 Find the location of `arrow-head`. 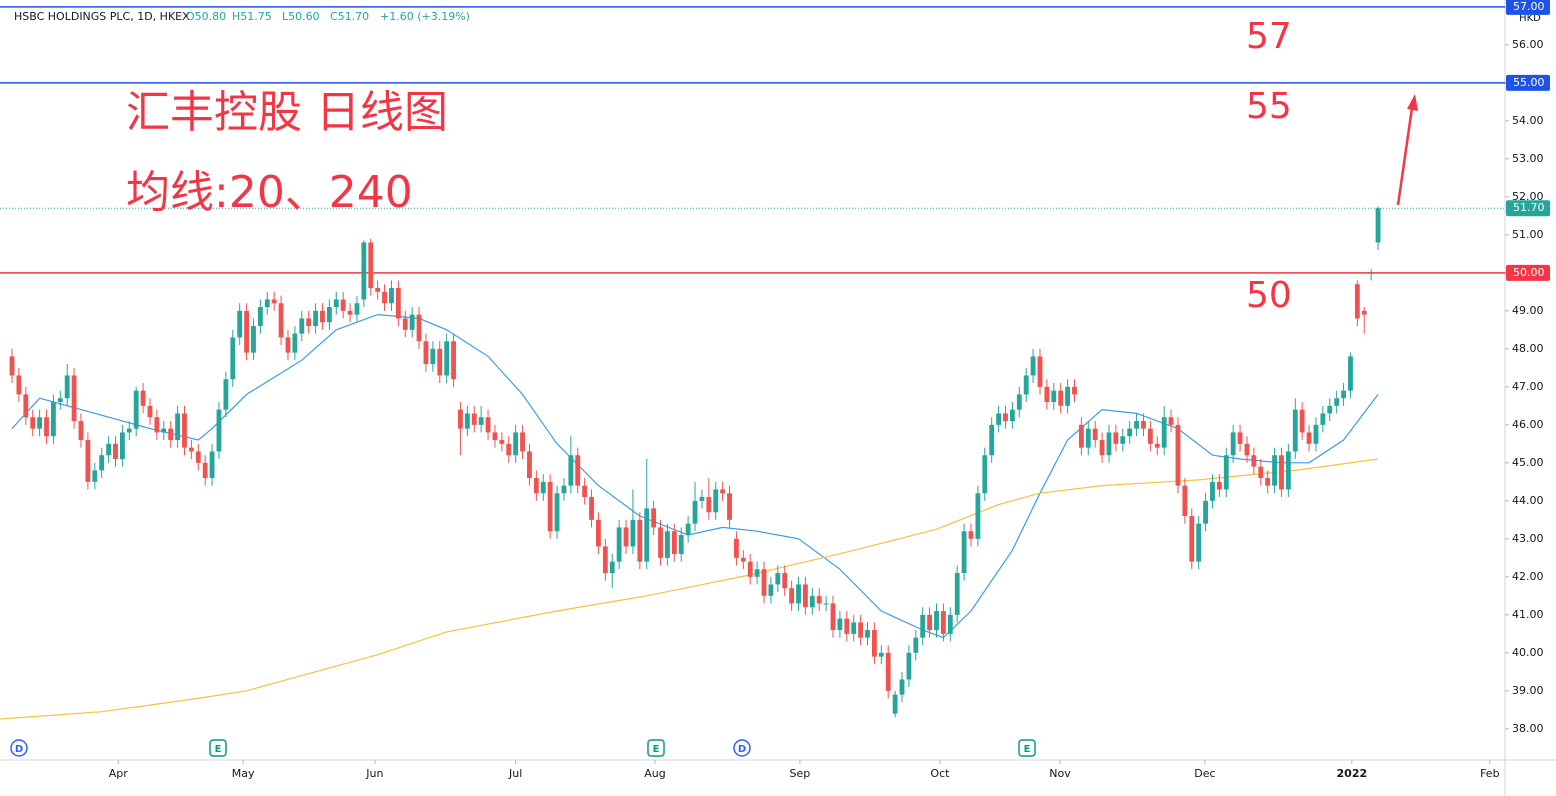

arrow-head is located at coordinates (1412, 102).